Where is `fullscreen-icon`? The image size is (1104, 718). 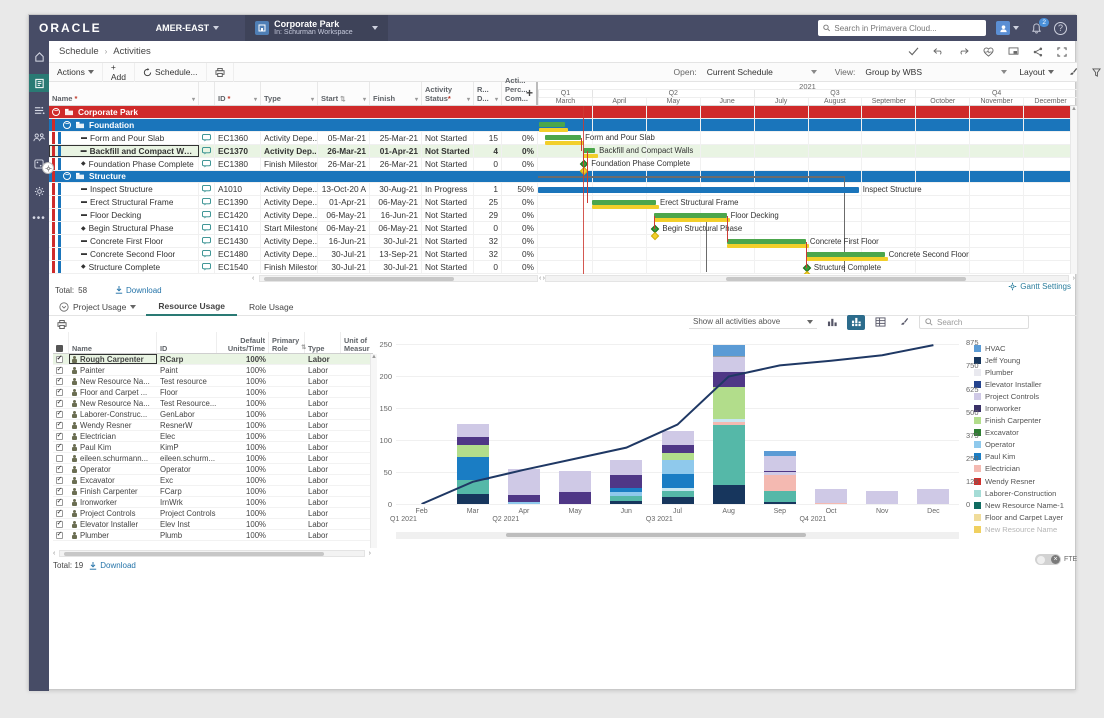 fullscreen-icon is located at coordinates (1062, 51).